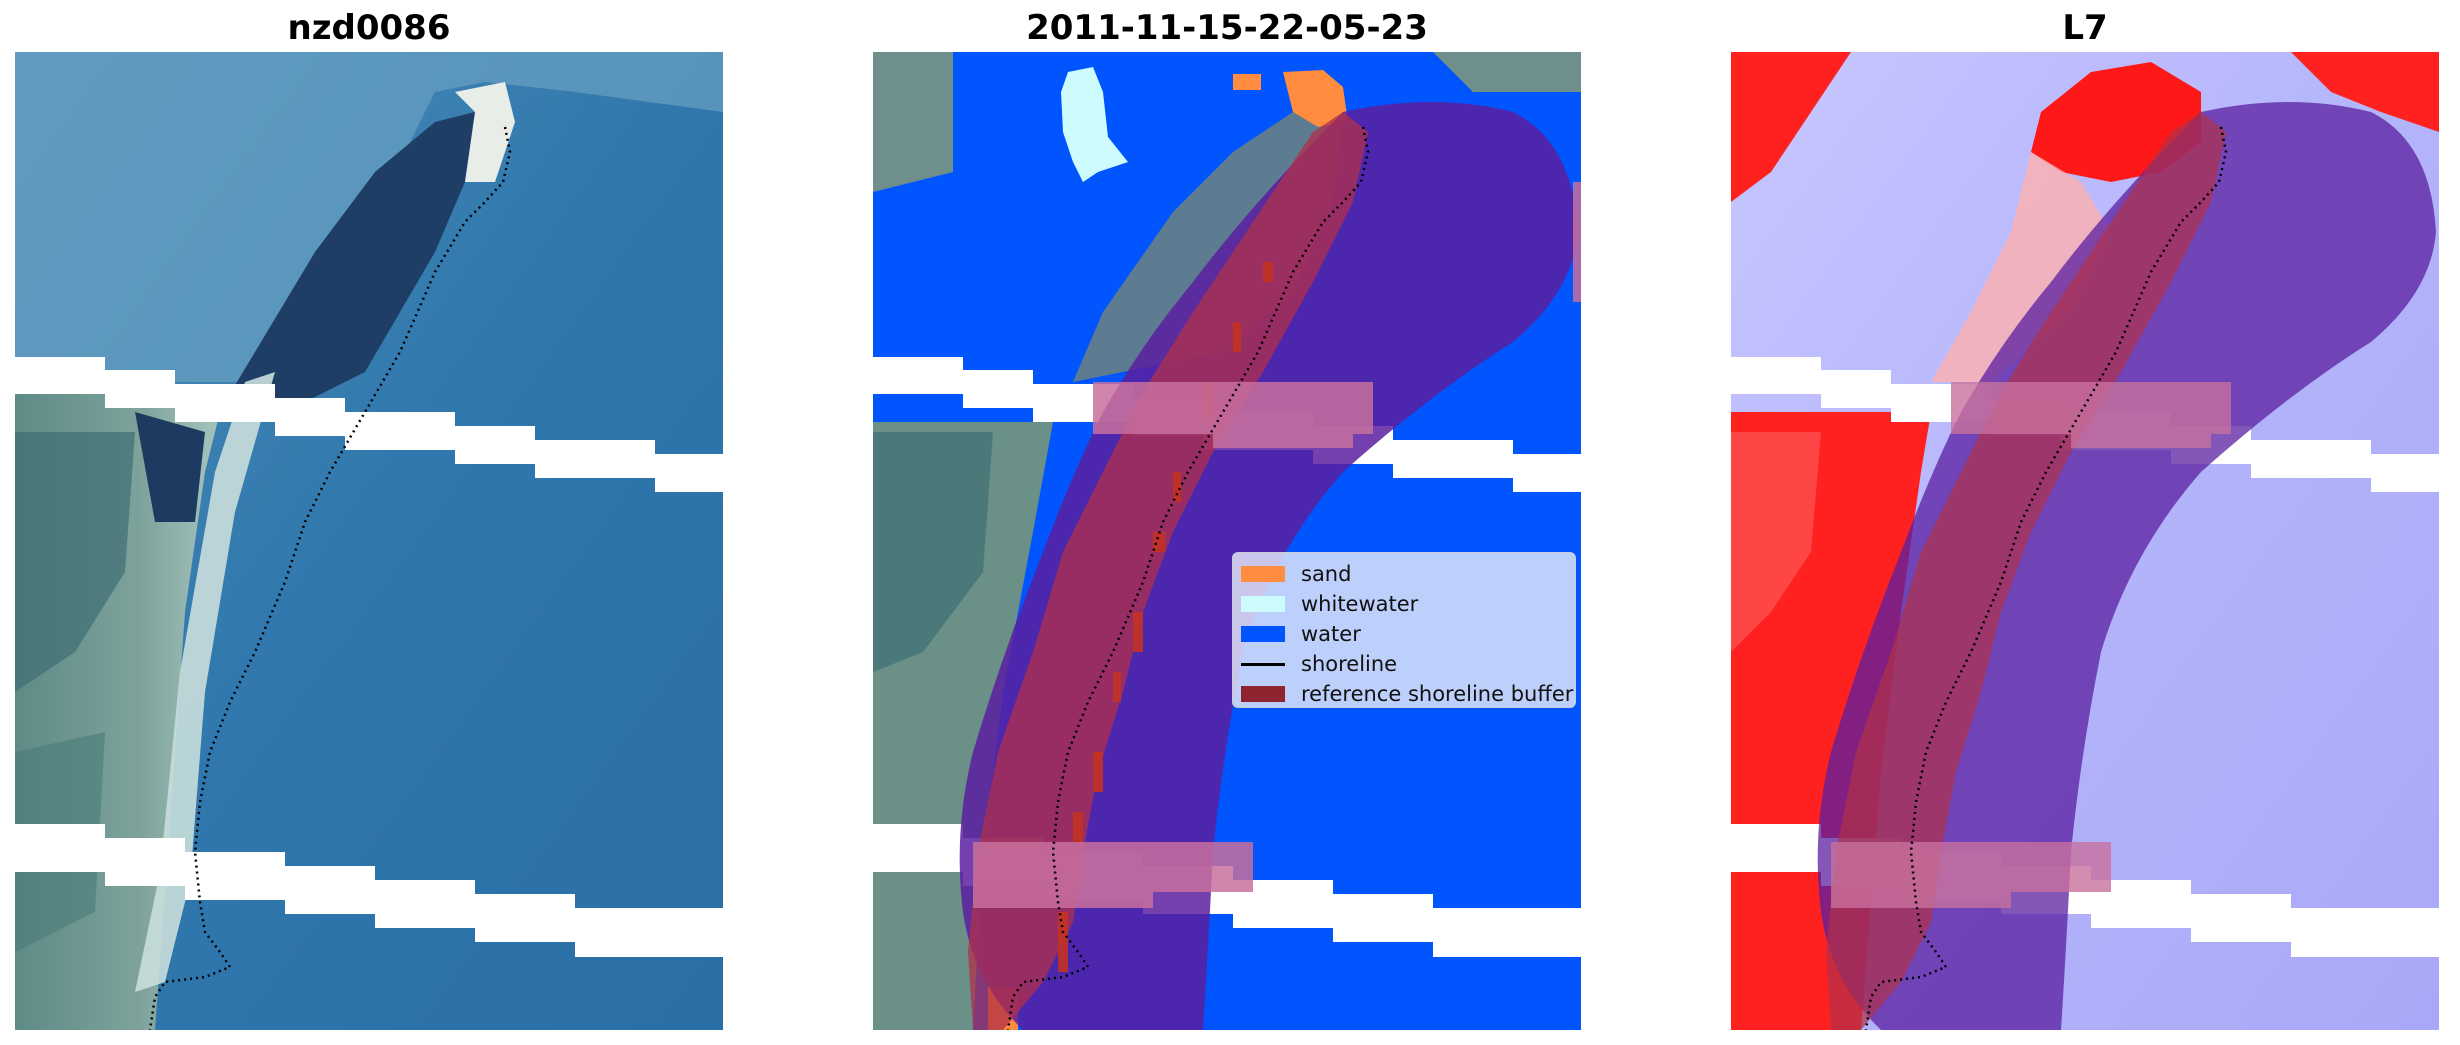 The height and width of the screenshot is (1045, 2460). I want to click on water-swatch, so click(1263, 634).